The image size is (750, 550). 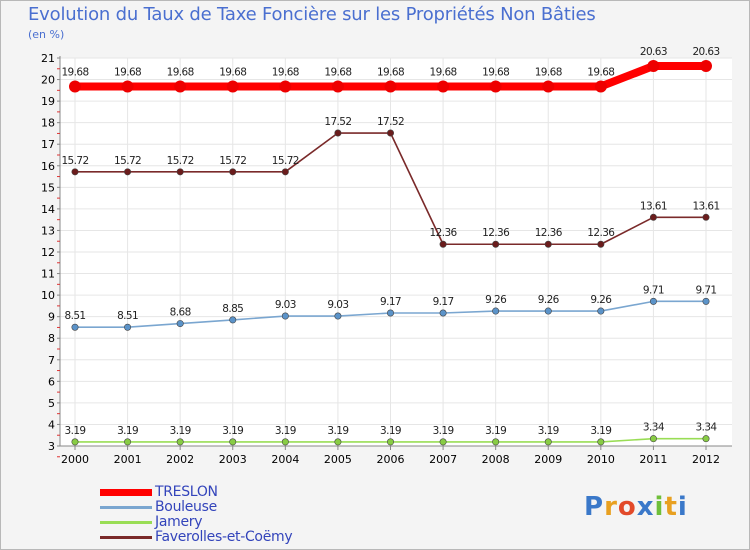 I want to click on y-tick-label: 14, so click(x=48, y=209).